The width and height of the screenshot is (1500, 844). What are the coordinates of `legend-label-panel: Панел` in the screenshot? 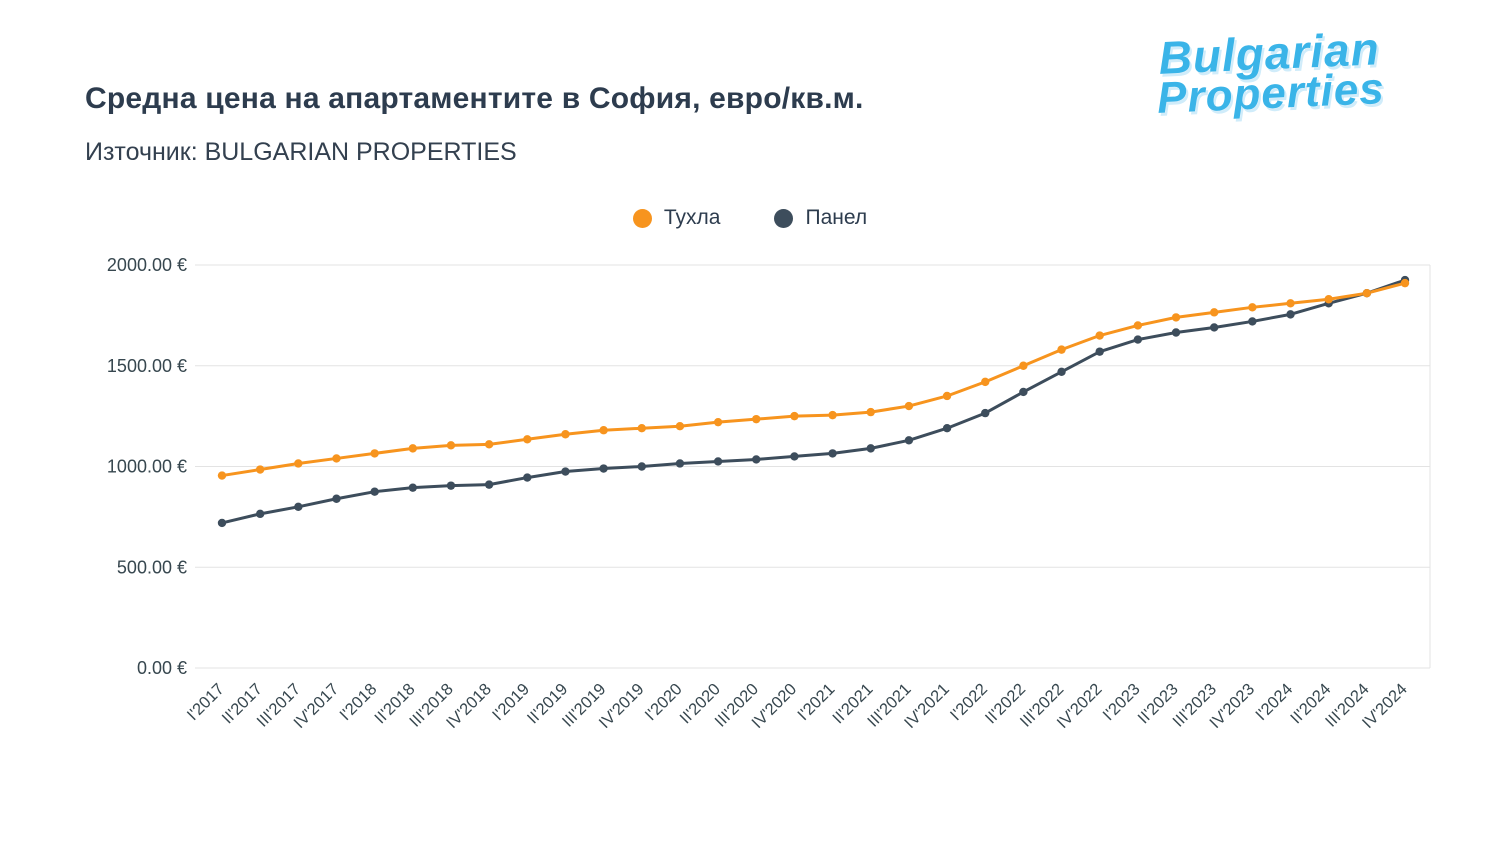 It's located at (836, 217).